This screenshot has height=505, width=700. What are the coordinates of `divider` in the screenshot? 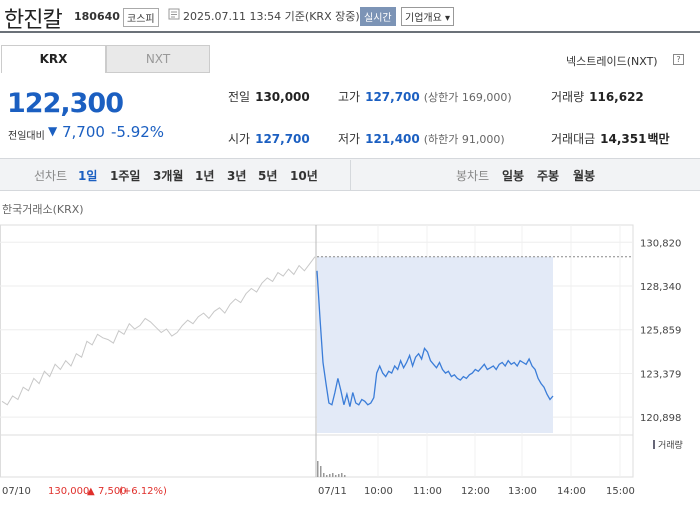 It's located at (350, 175).